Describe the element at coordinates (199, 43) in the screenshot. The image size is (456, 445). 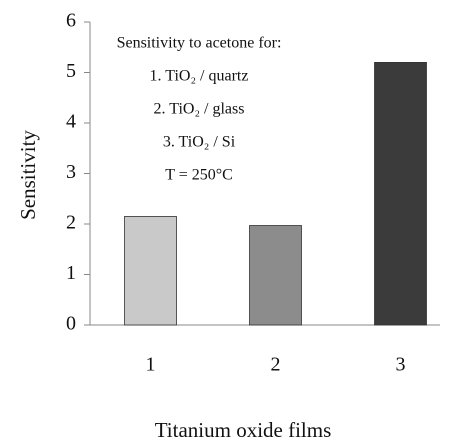
I see `annotation: Sensitivity to acetone for:` at that location.